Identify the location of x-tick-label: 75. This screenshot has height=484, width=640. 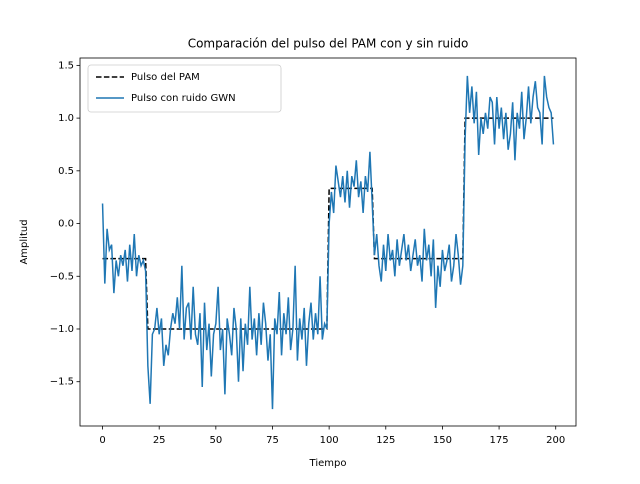
(272, 440).